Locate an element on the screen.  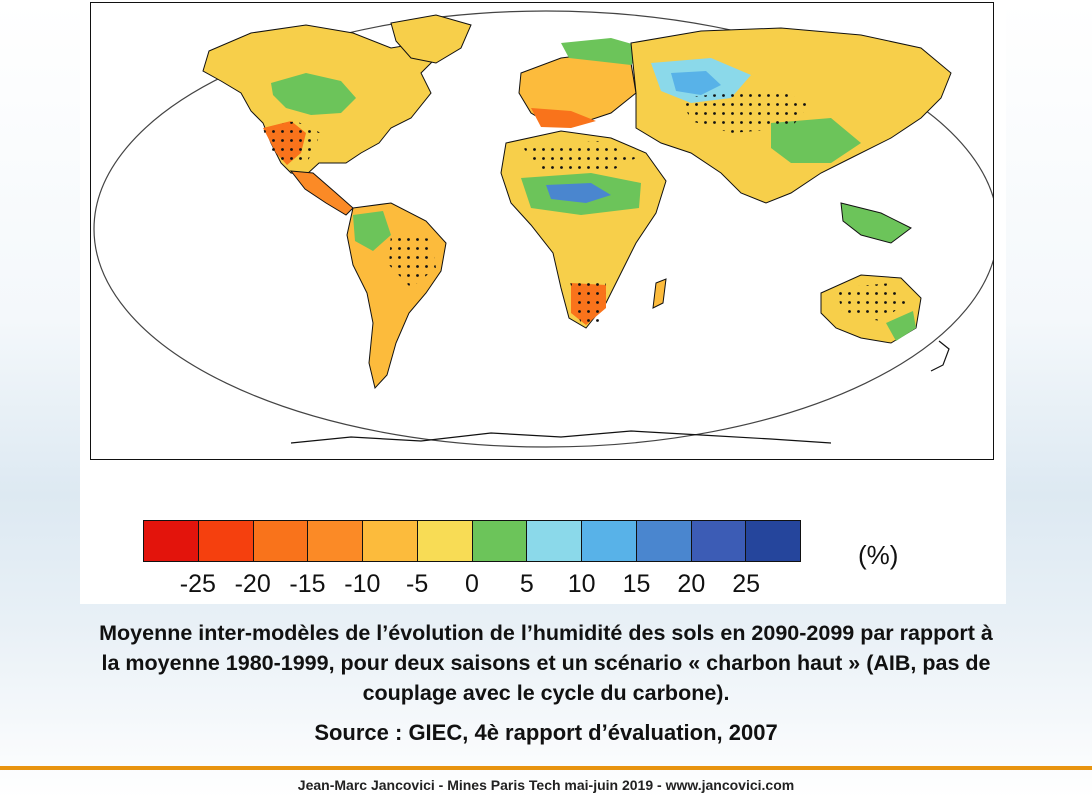
region-africa-sahel-blue is located at coordinates (578, 193).